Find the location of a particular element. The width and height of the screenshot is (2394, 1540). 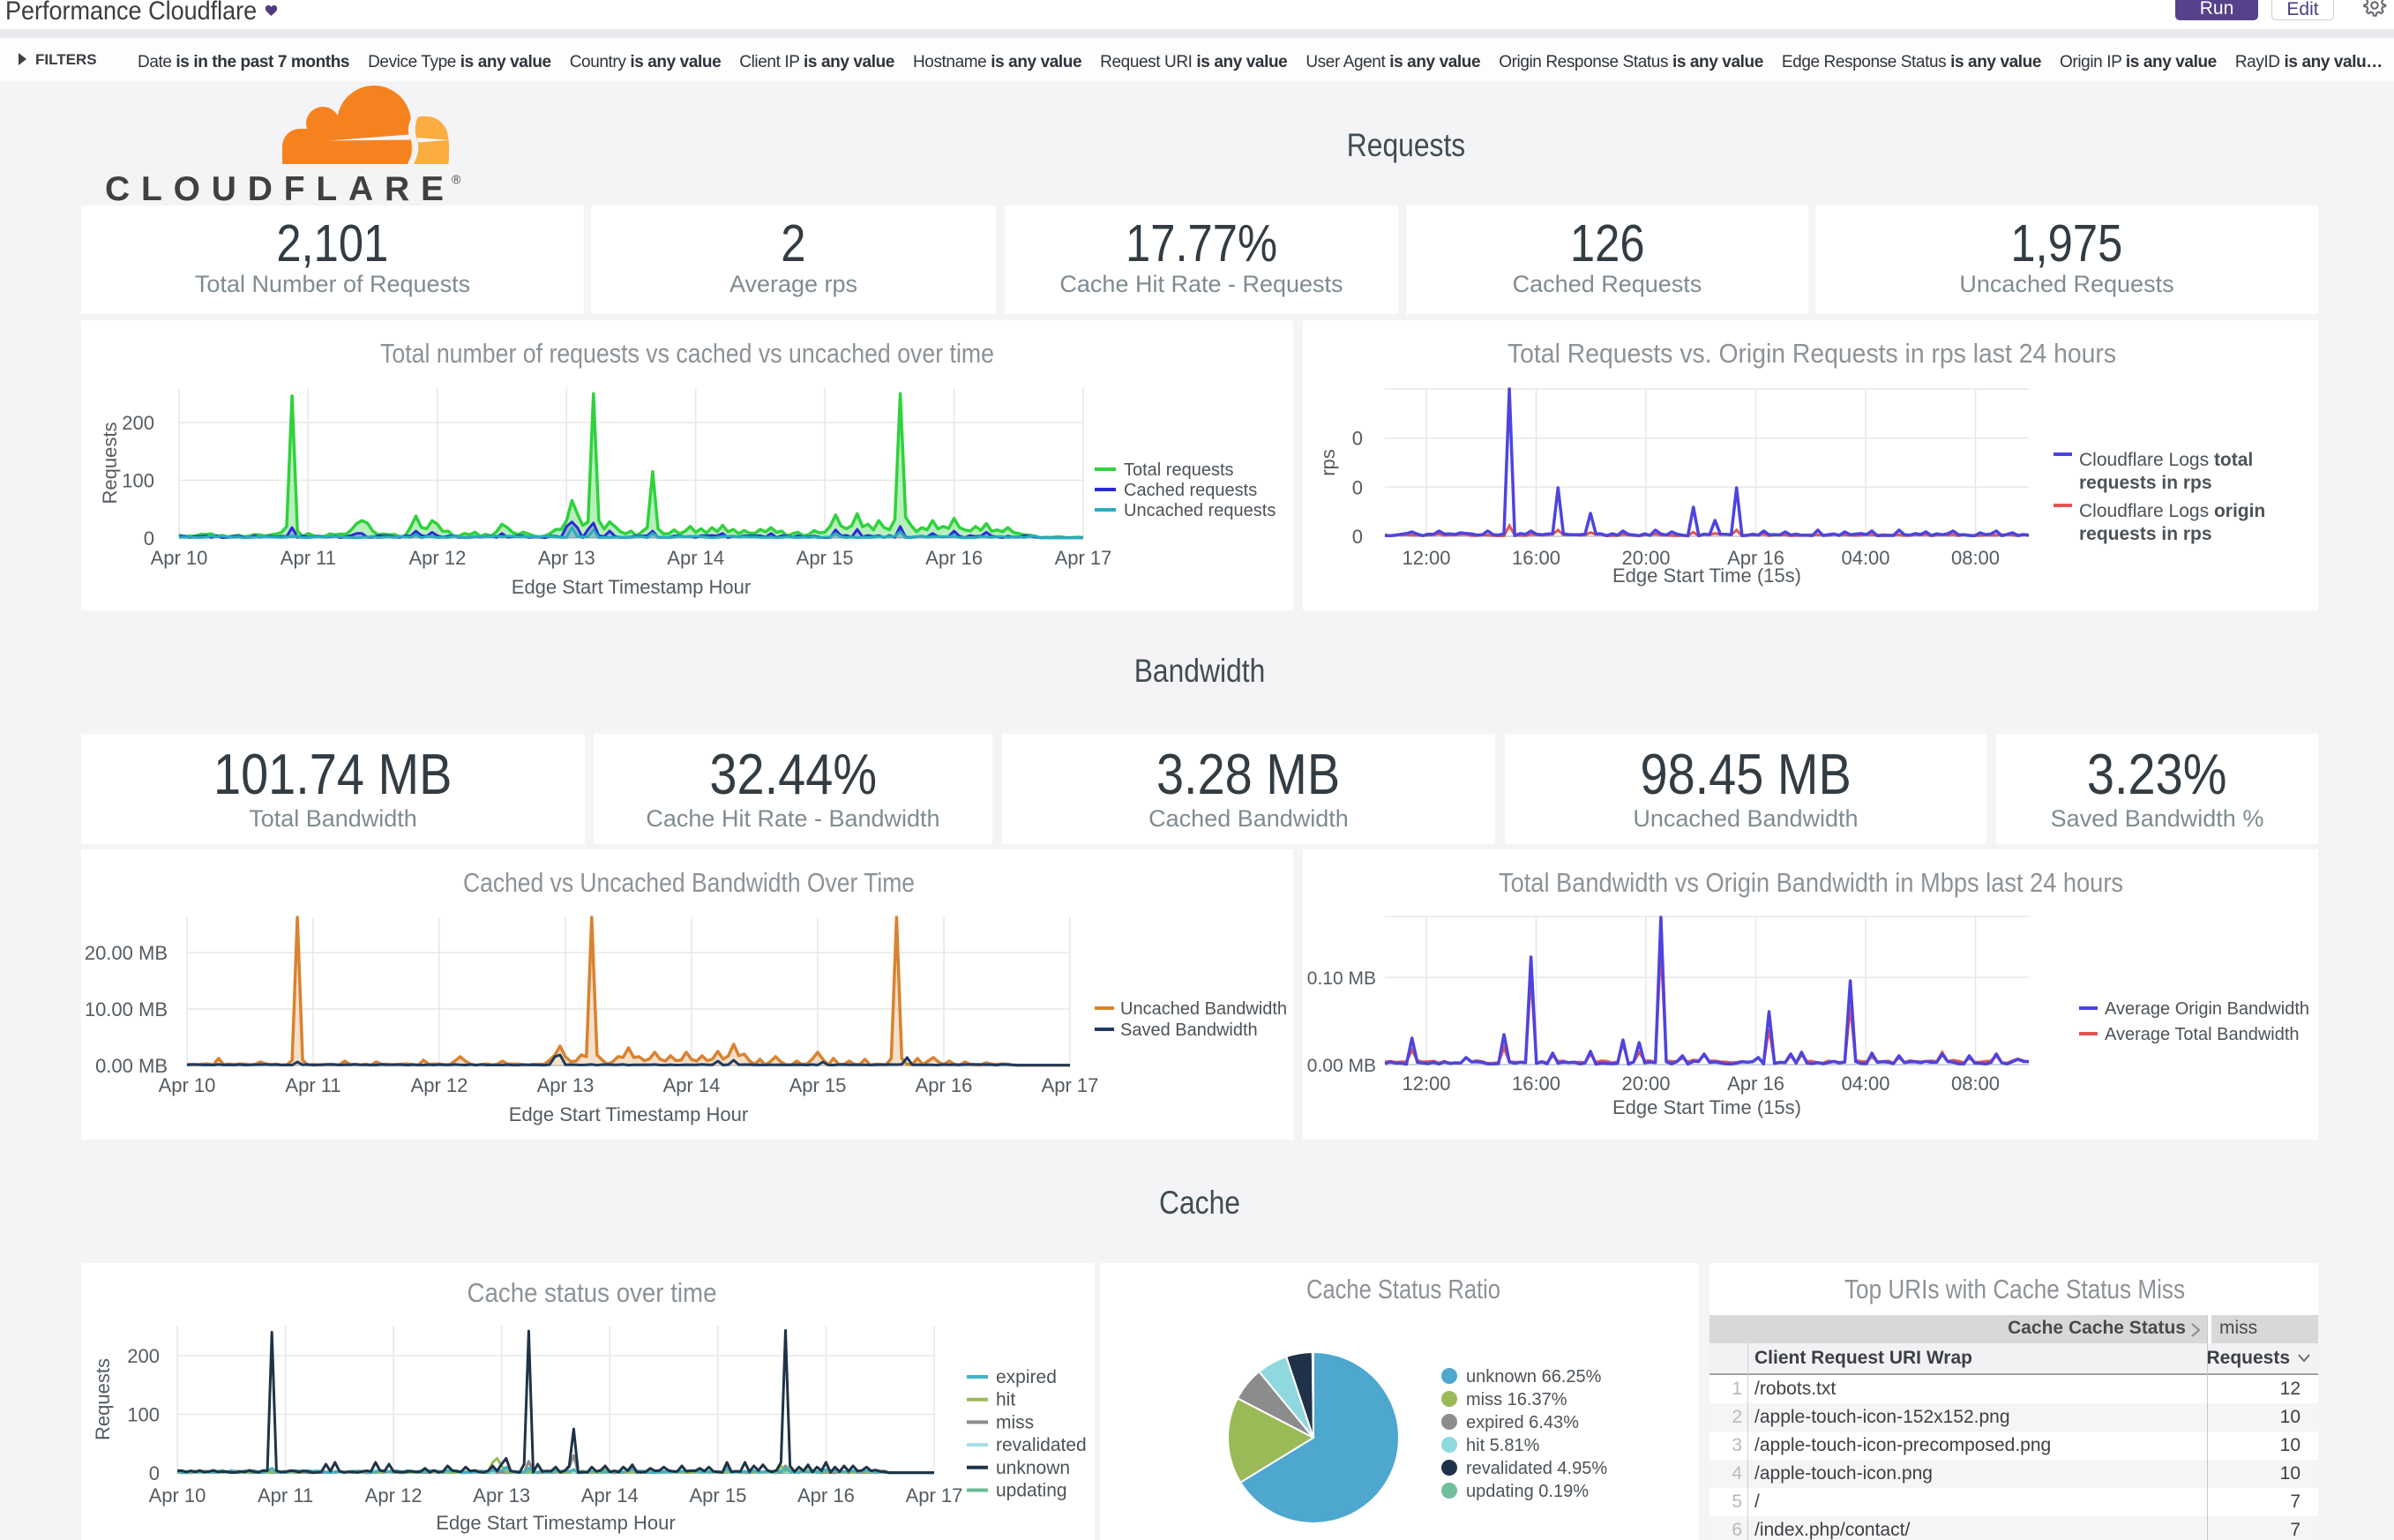

svg-text: unknown is located at coordinates (1033, 1468).